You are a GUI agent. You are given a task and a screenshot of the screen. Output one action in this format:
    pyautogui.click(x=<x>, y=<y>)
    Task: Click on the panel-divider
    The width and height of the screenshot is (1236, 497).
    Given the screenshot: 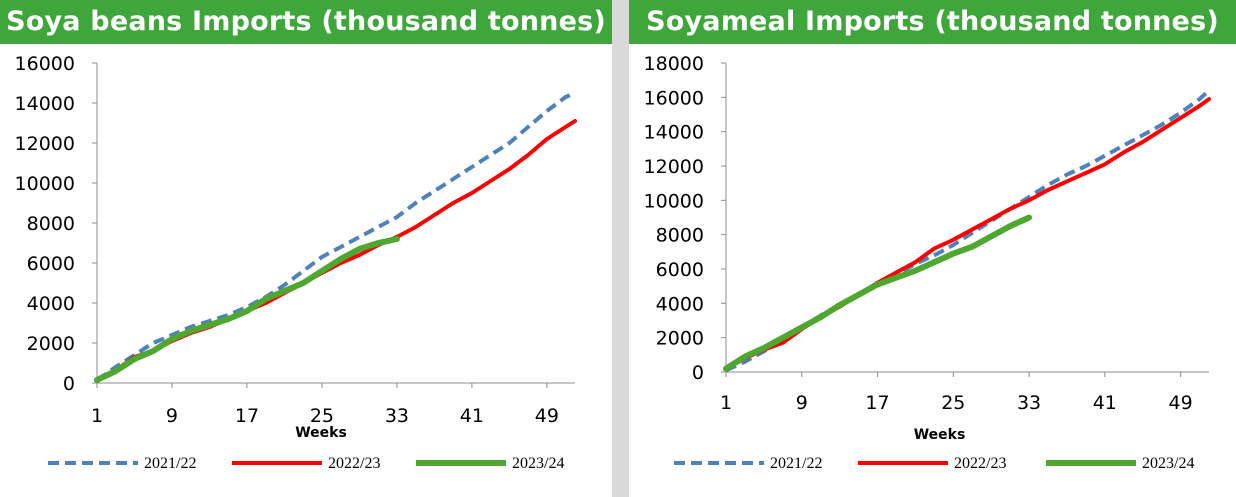 What is the action you would take?
    pyautogui.click(x=620, y=248)
    